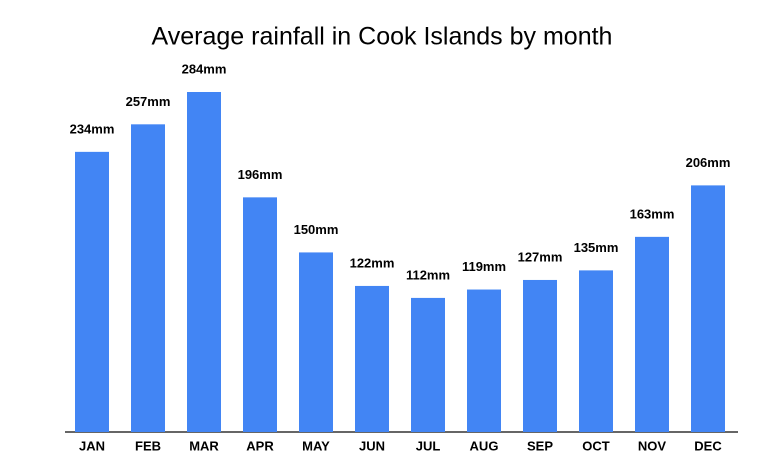 Image resolution: width=768 pixels, height=475 pixels. Describe the element at coordinates (204, 68) in the screenshot. I see `data-label: 284mm` at that location.